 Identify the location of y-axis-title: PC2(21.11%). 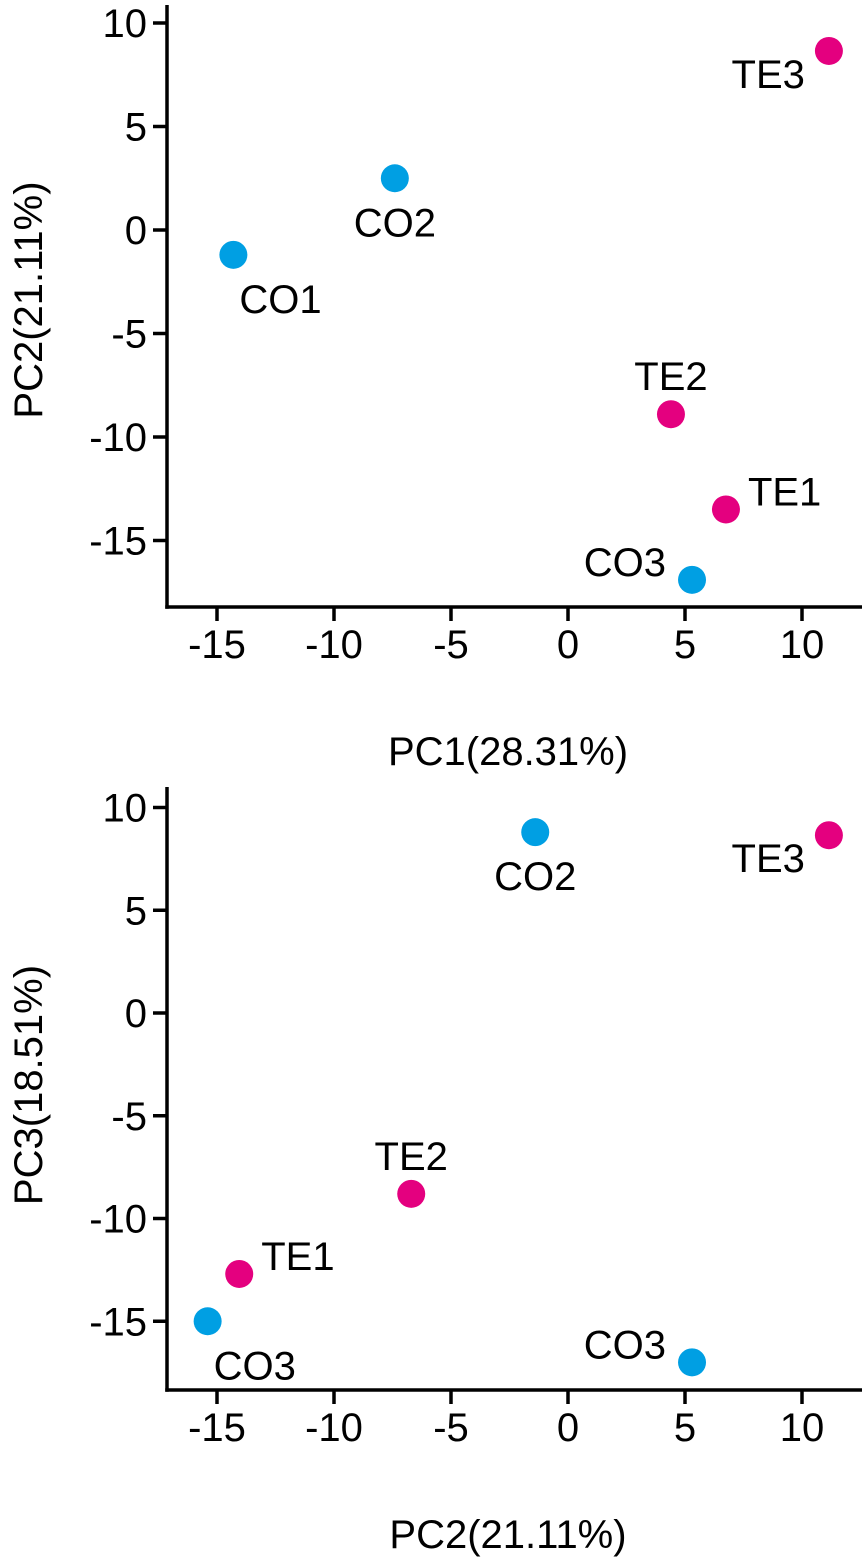
(29, 299).